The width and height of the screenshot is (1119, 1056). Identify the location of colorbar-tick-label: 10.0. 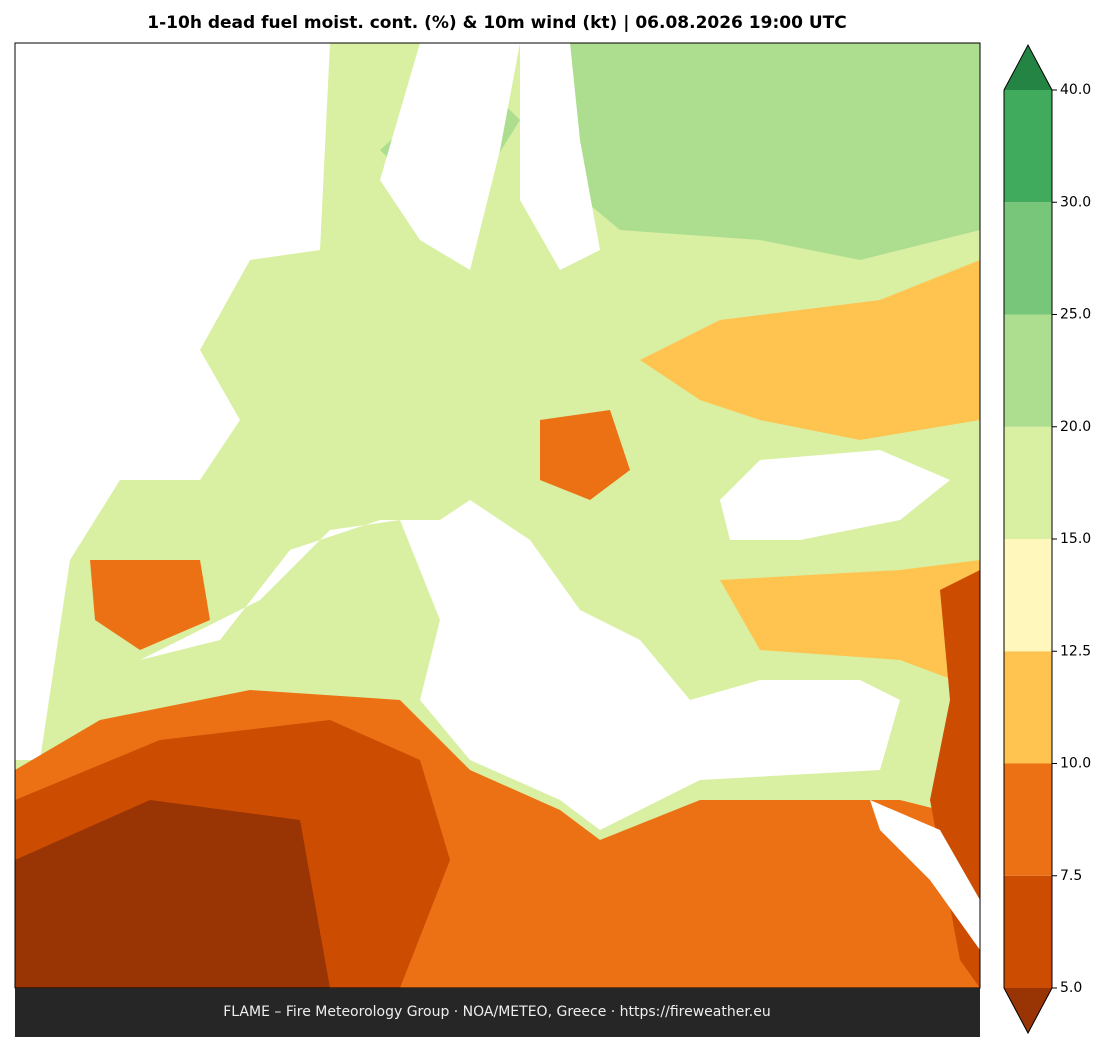
(1075, 764).